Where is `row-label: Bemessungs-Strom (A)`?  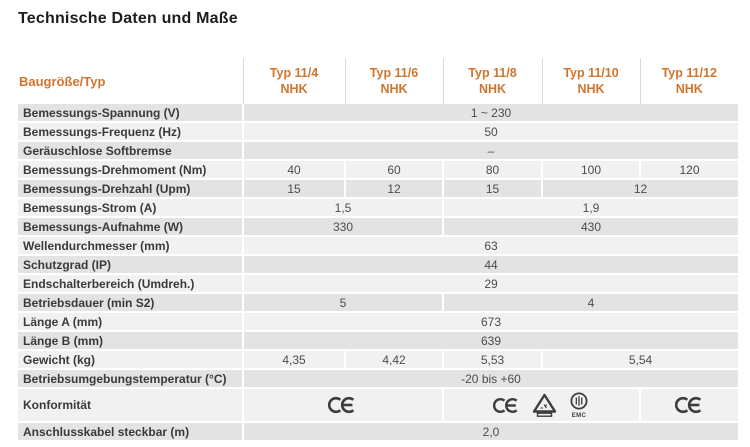
row-label: Bemessungs-Strom (A) is located at coordinates (130, 208).